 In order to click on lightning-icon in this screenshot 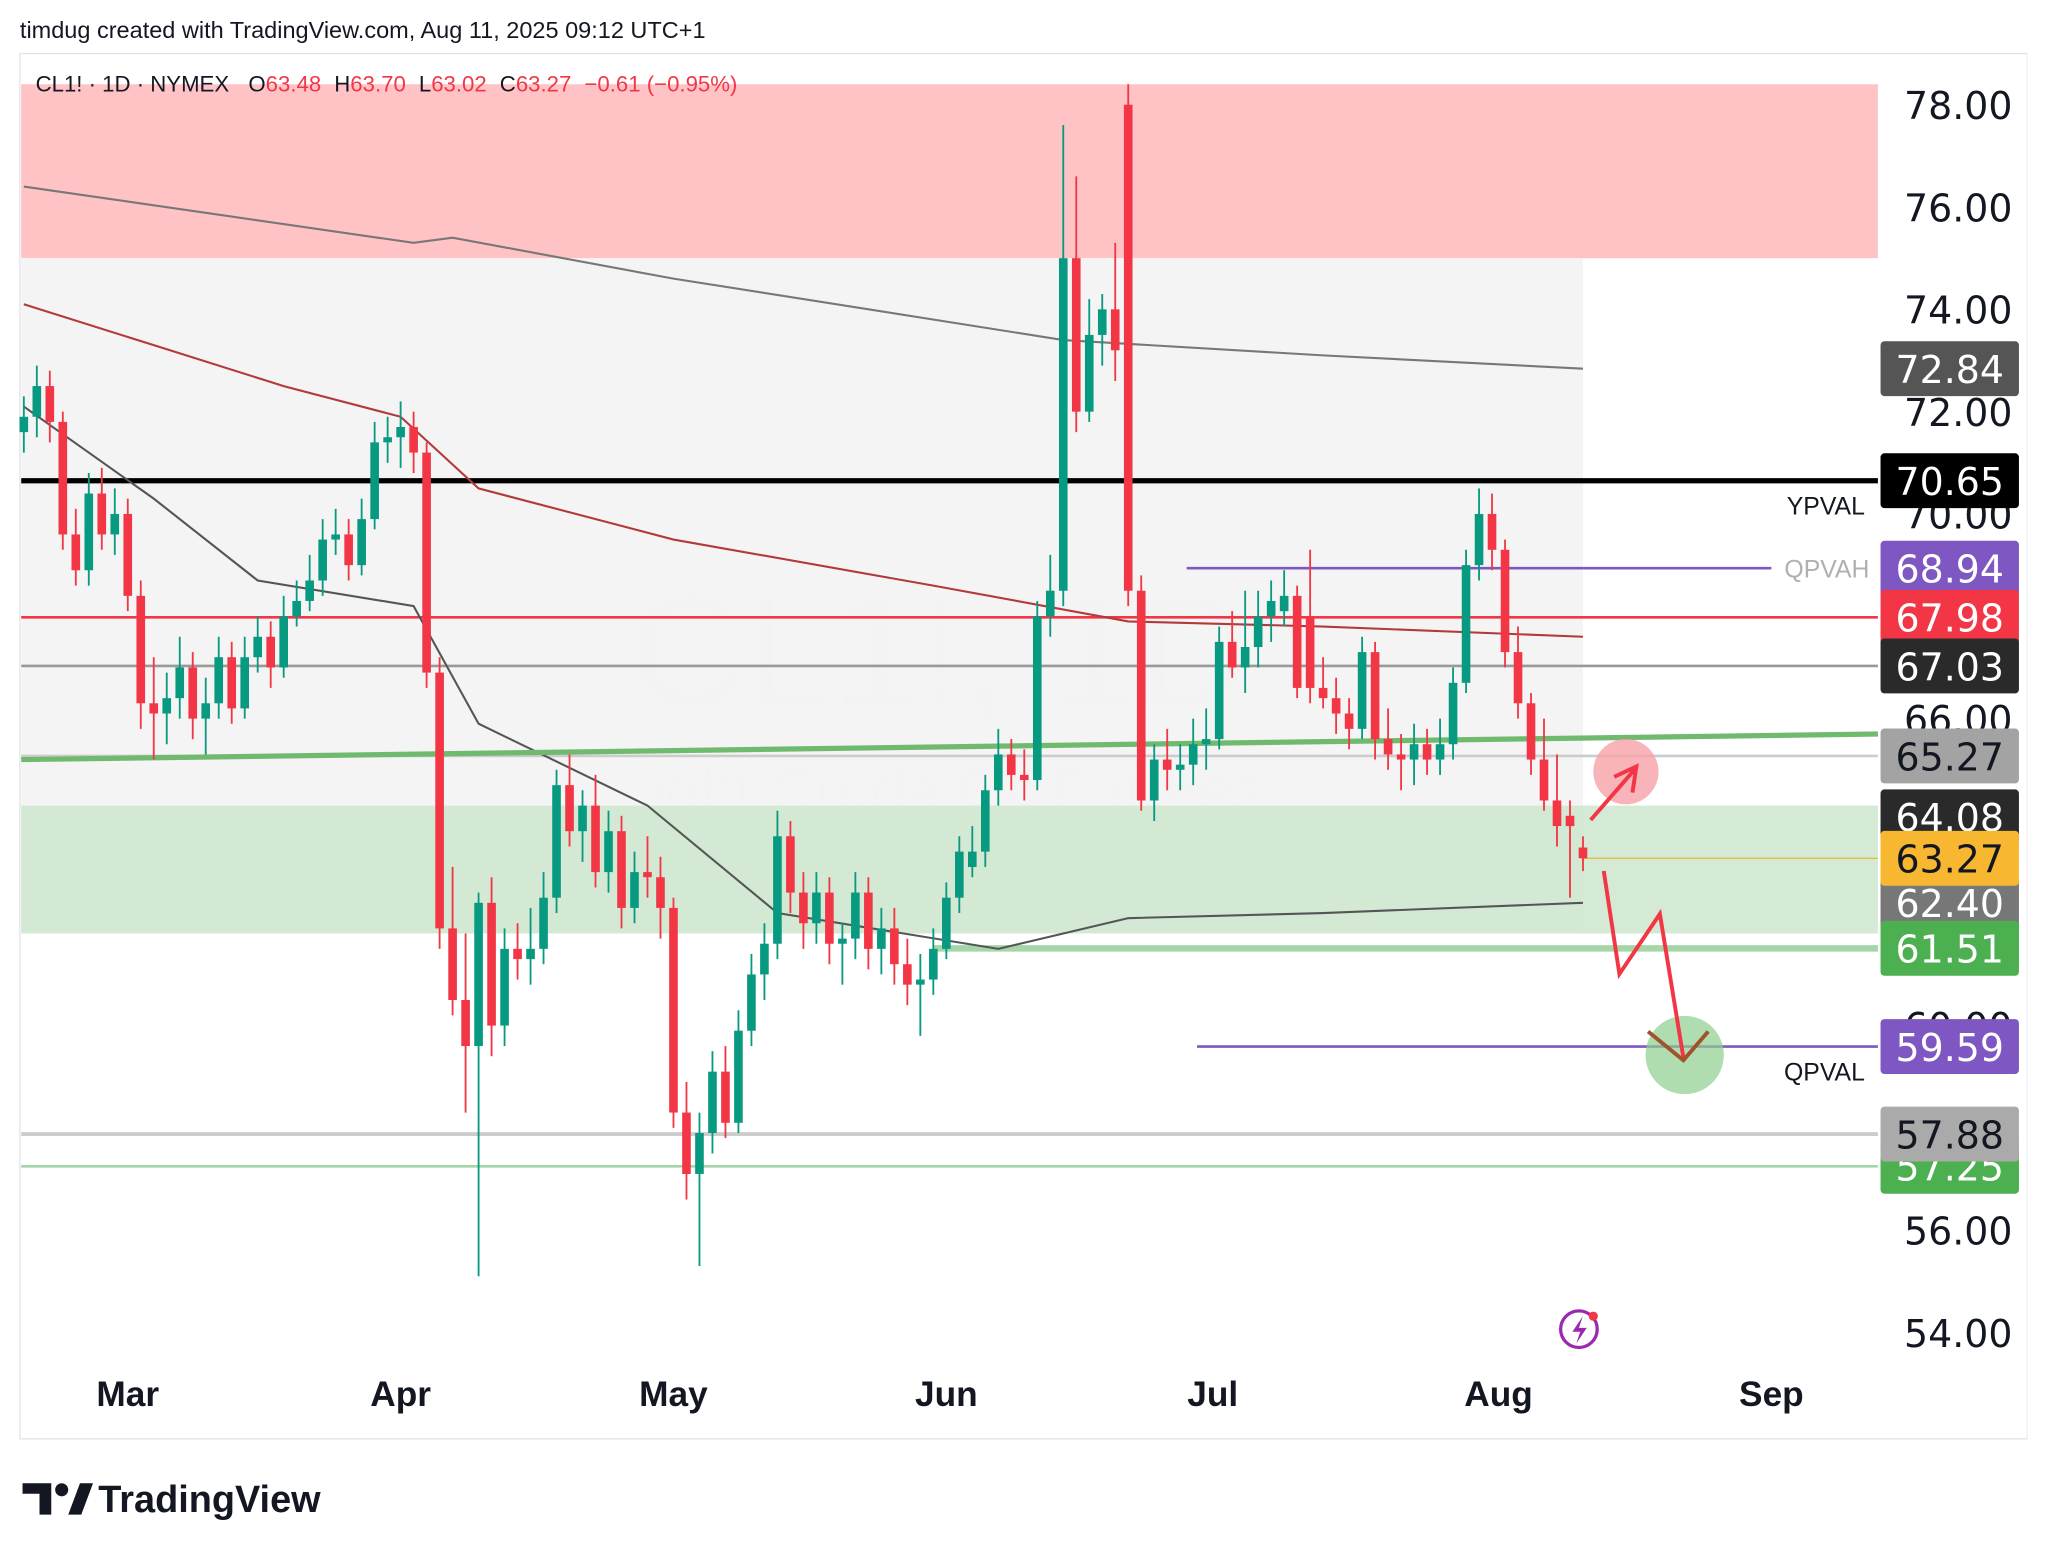, I will do `click(1579, 1330)`.